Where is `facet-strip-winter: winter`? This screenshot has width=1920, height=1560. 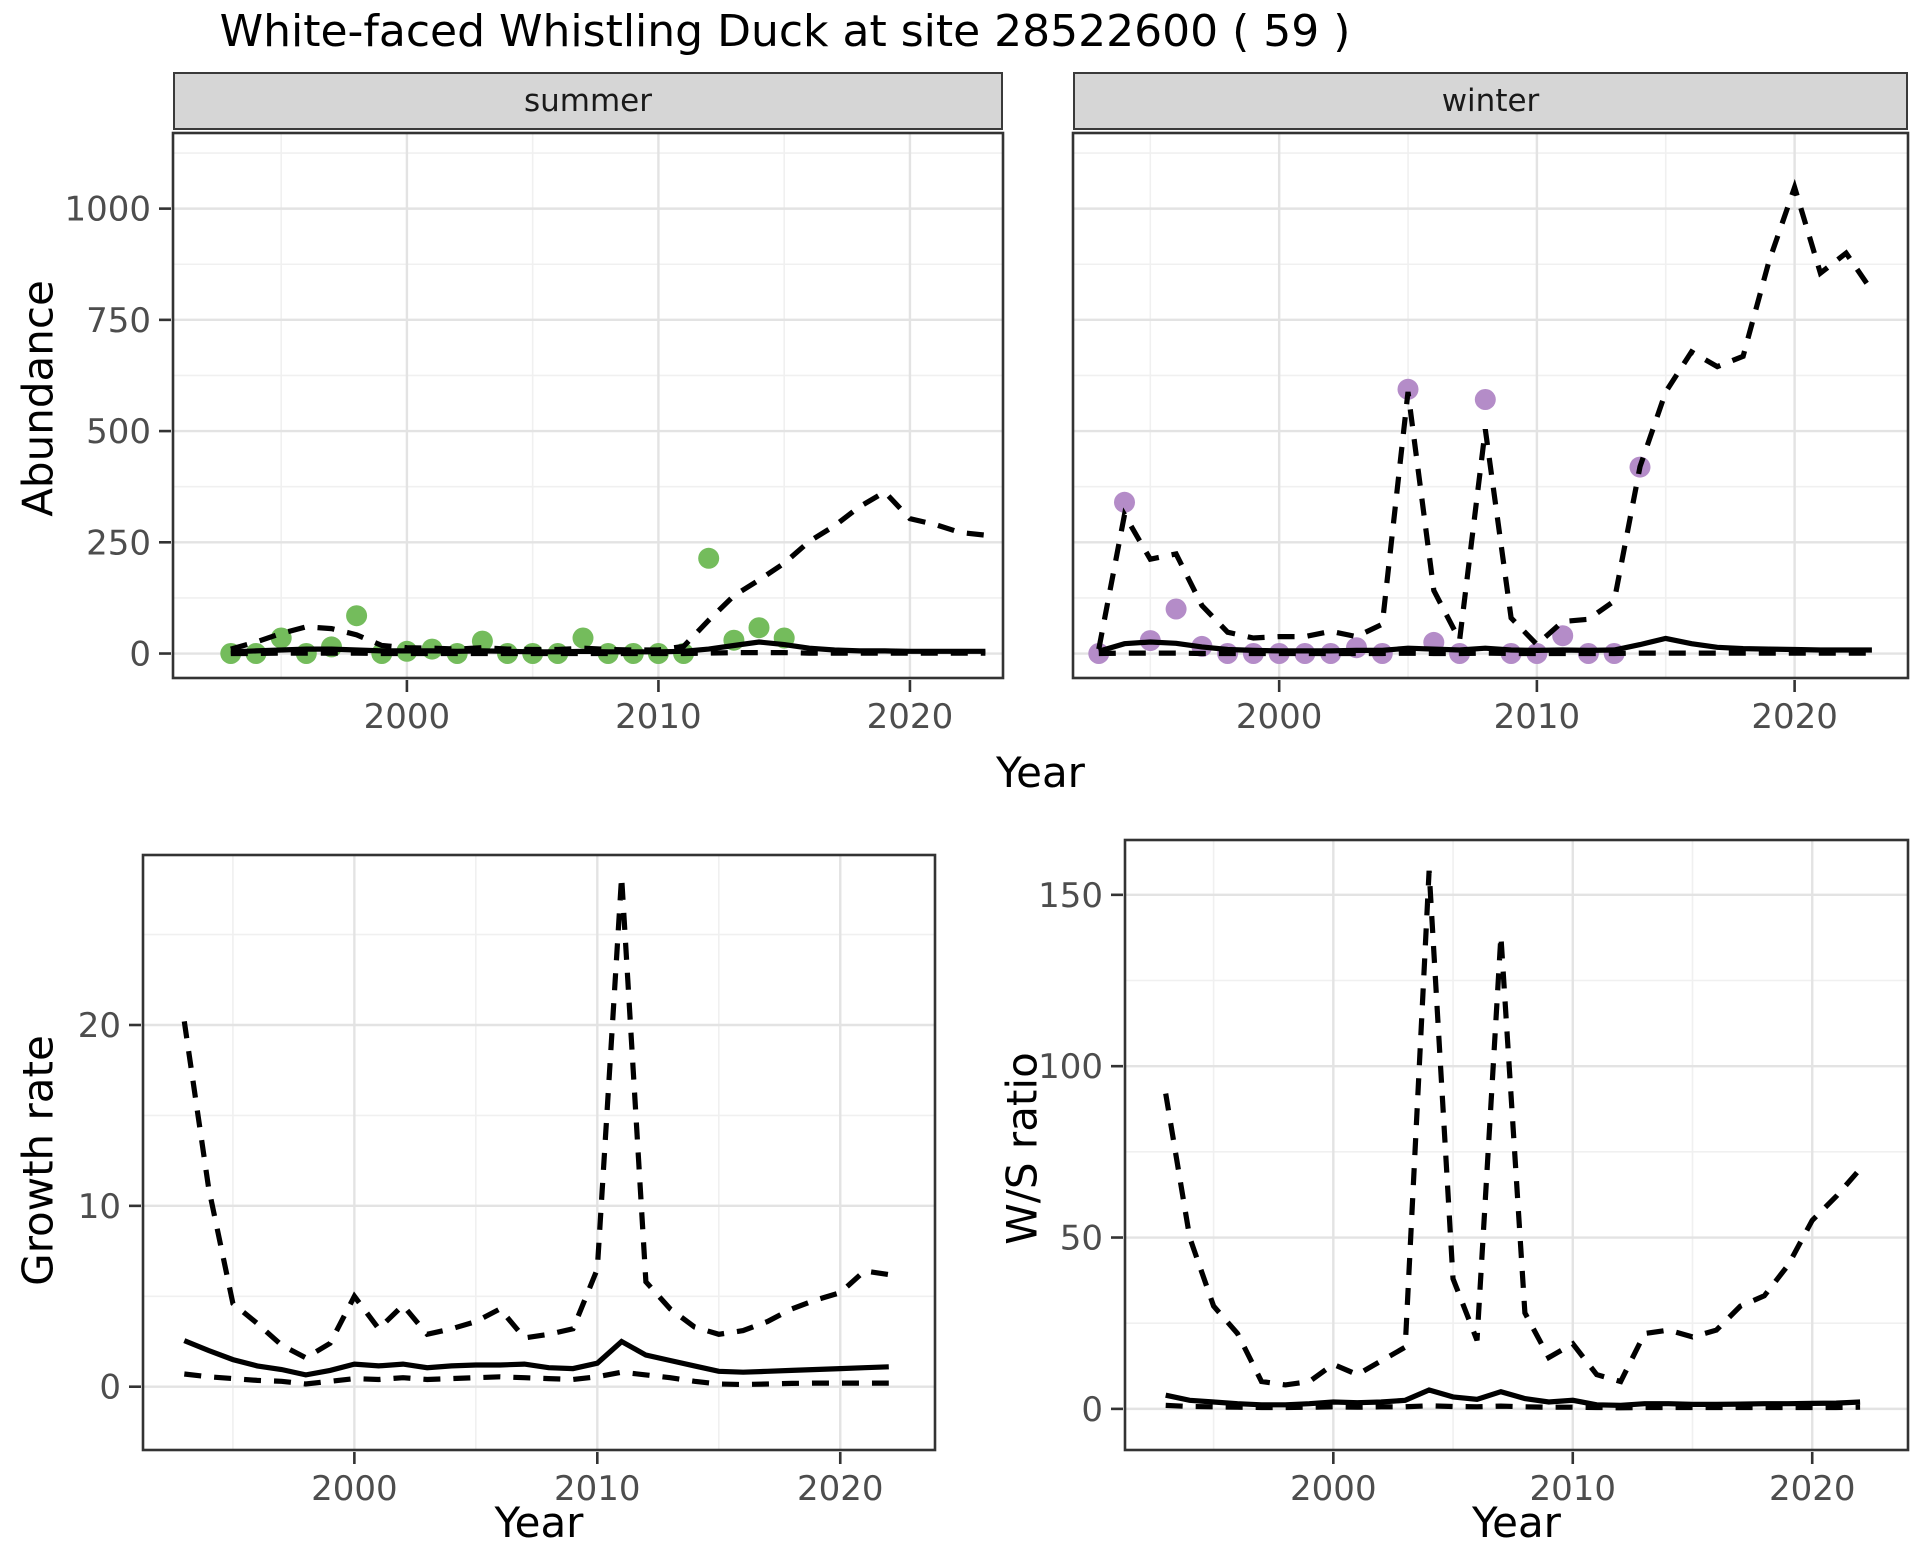 facet-strip-winter: winter is located at coordinates (1490, 101).